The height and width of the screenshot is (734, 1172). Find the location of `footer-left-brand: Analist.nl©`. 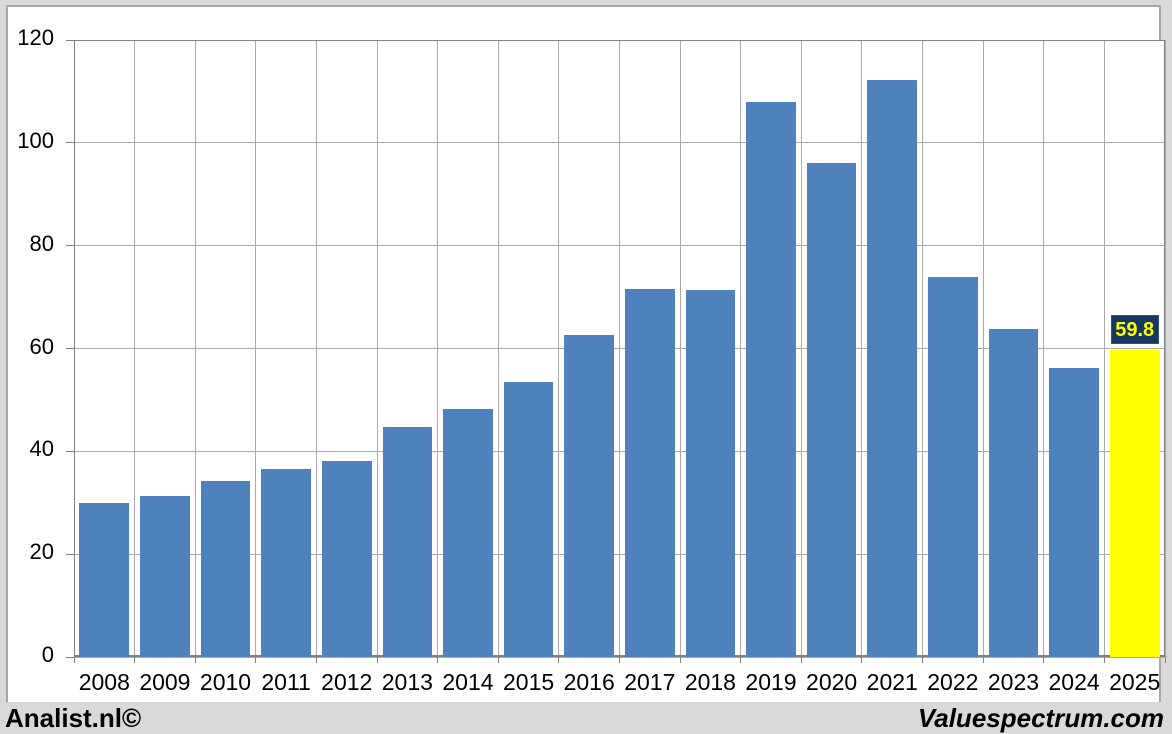

footer-left-brand: Analist.nl© is located at coordinates (73, 718).